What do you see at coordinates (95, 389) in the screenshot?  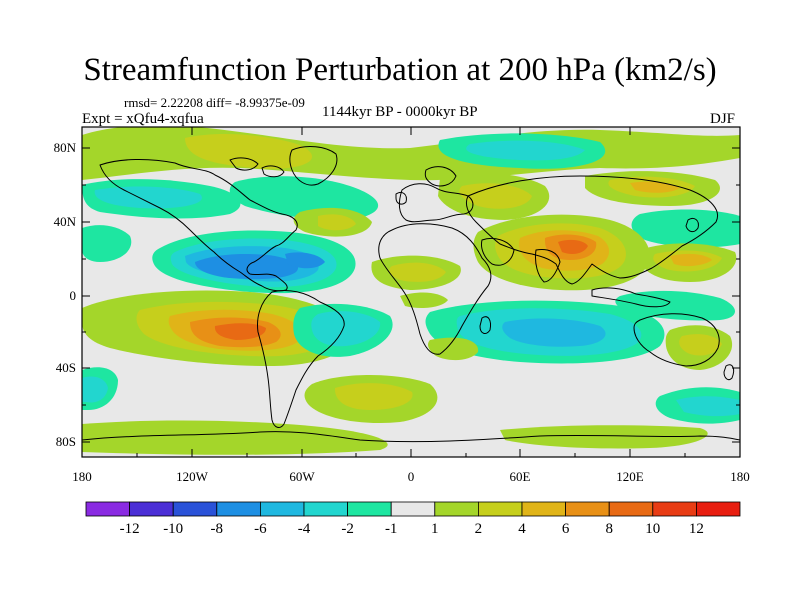 I see `so-low-west-core` at bounding box center [95, 389].